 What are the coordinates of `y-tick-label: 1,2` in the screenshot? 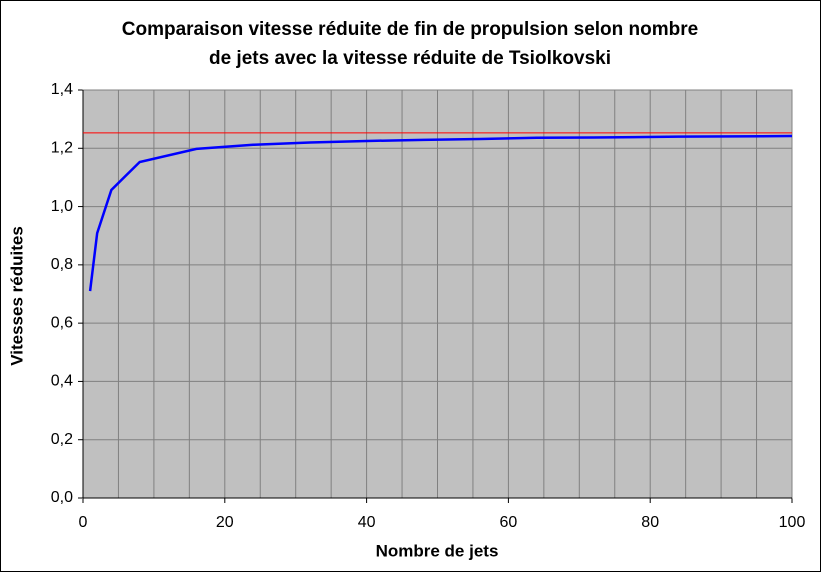 It's located at (62, 148).